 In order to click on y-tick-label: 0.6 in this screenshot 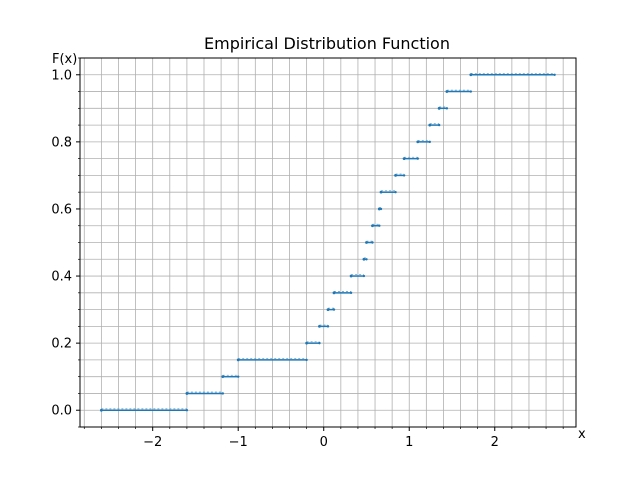, I will do `click(61, 209)`.